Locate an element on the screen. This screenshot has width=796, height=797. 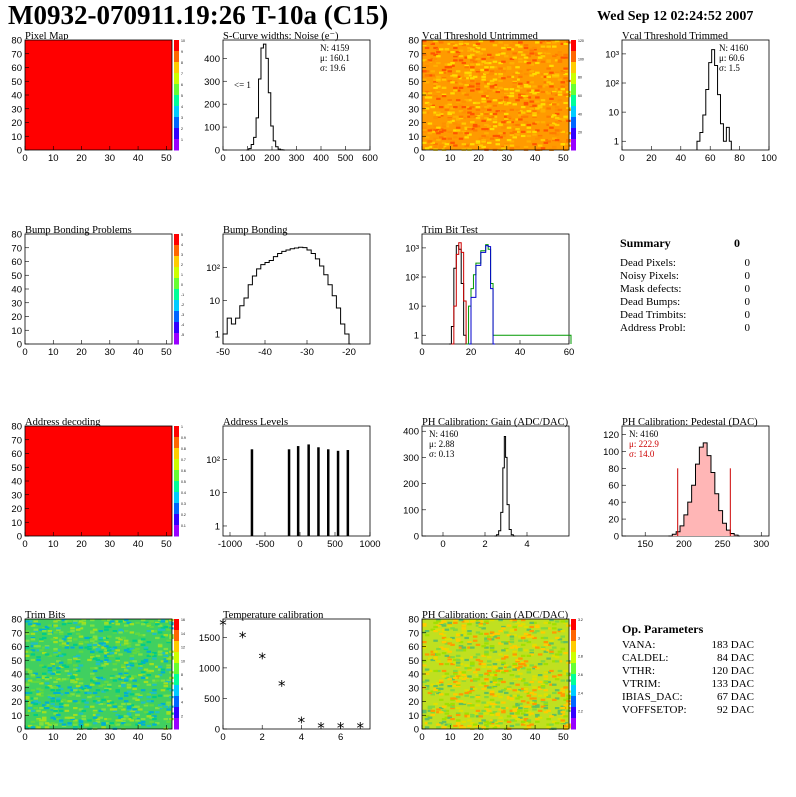
x-tick-label: 20 is located at coordinates (651, 158).